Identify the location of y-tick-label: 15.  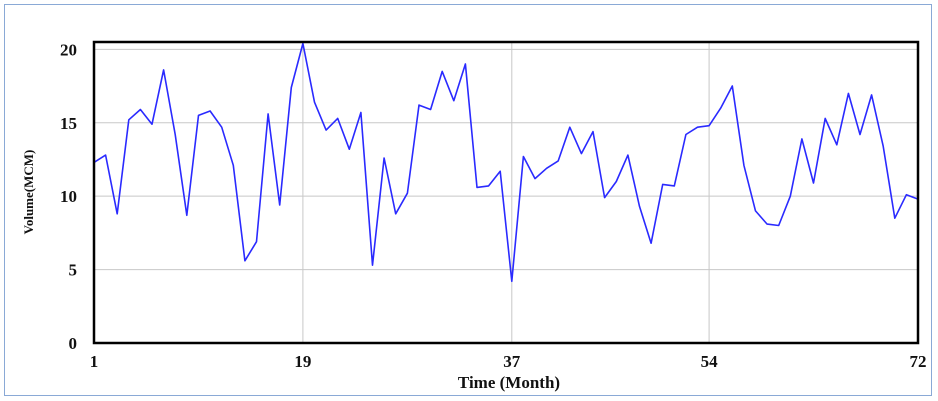
(68, 123).